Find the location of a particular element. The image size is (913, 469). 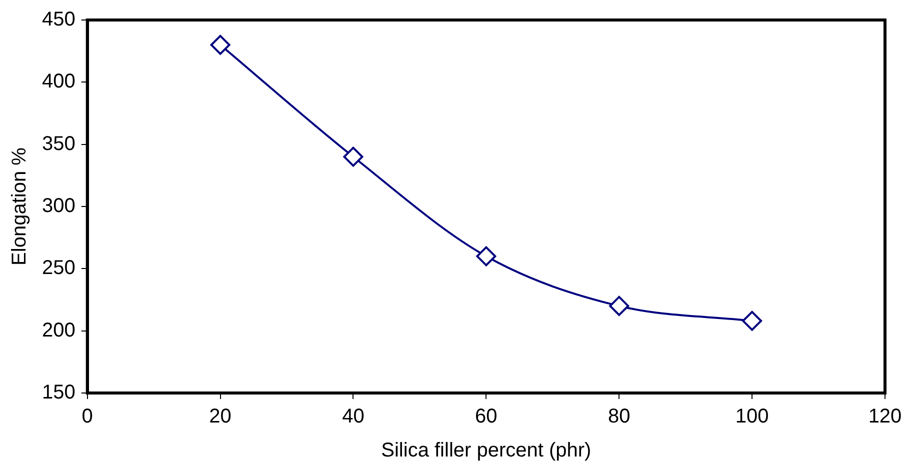

x-axis-title: Silica filler percent (phr) is located at coordinates (486, 451).